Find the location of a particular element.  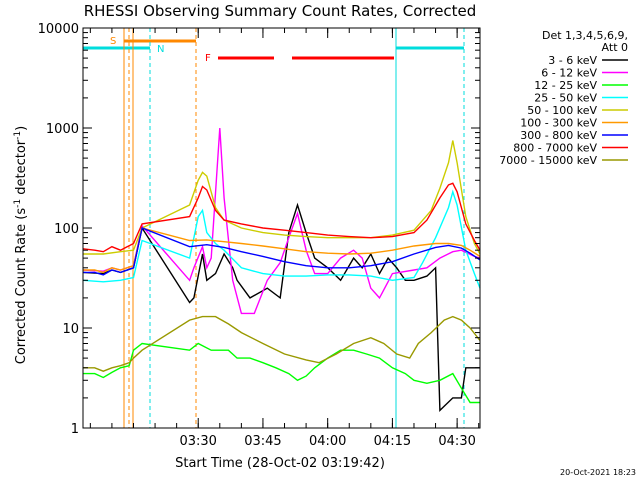

legend-label-4: 25 - 50 keV is located at coordinates (565, 98).